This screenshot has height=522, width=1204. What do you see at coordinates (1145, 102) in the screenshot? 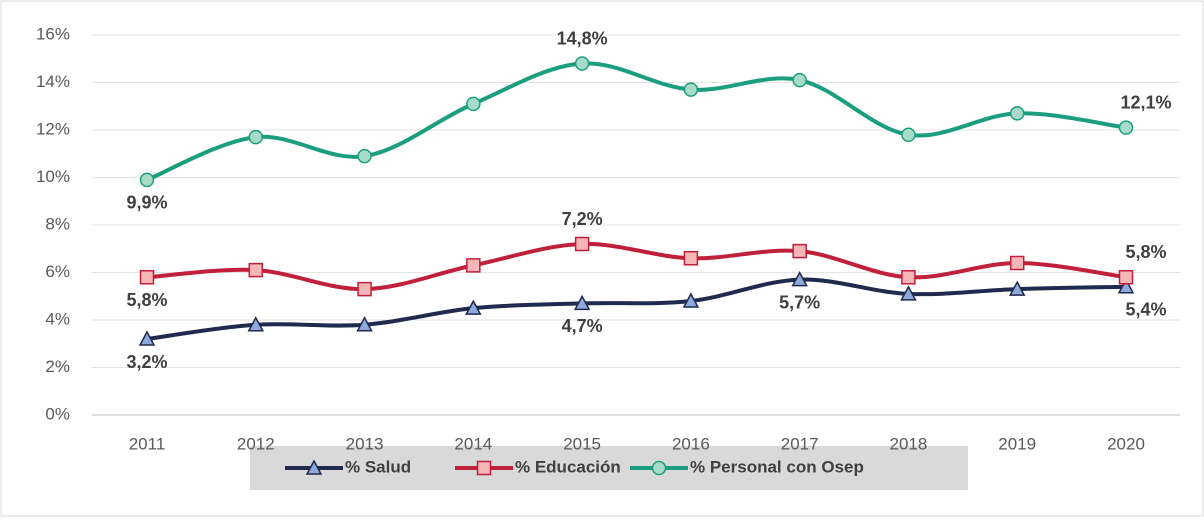
I see `data-label: 12,1%` at bounding box center [1145, 102].